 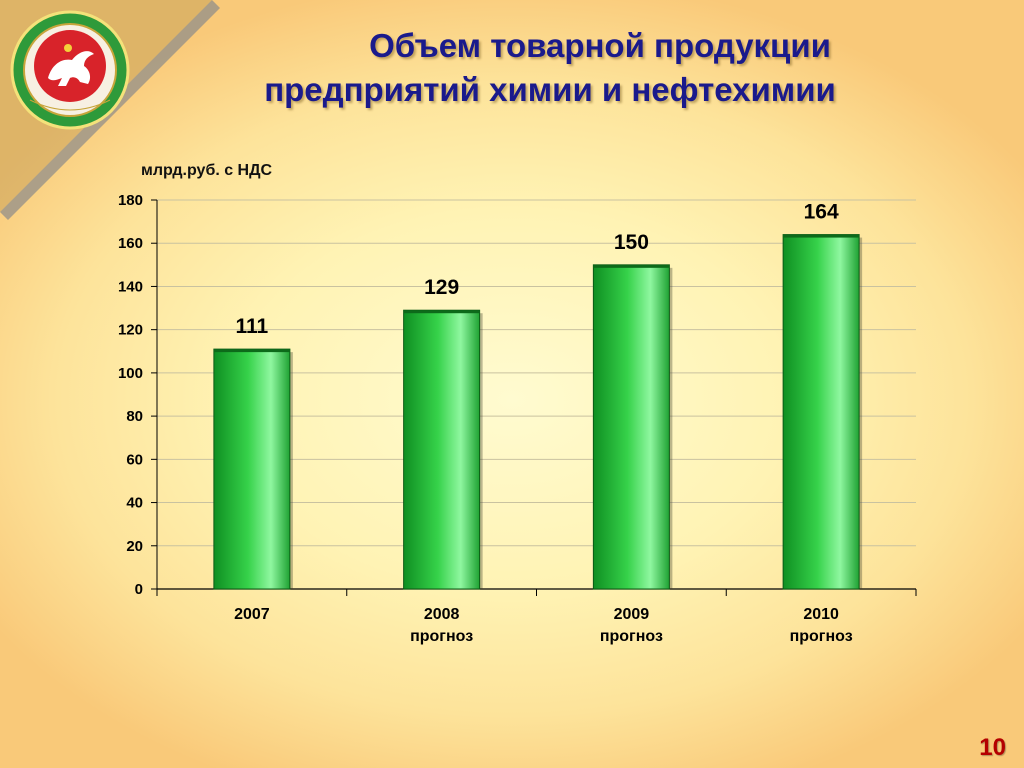 What do you see at coordinates (550, 89) in the screenshot?
I see `title-line-2: предприятий химии и нефтехимии` at bounding box center [550, 89].